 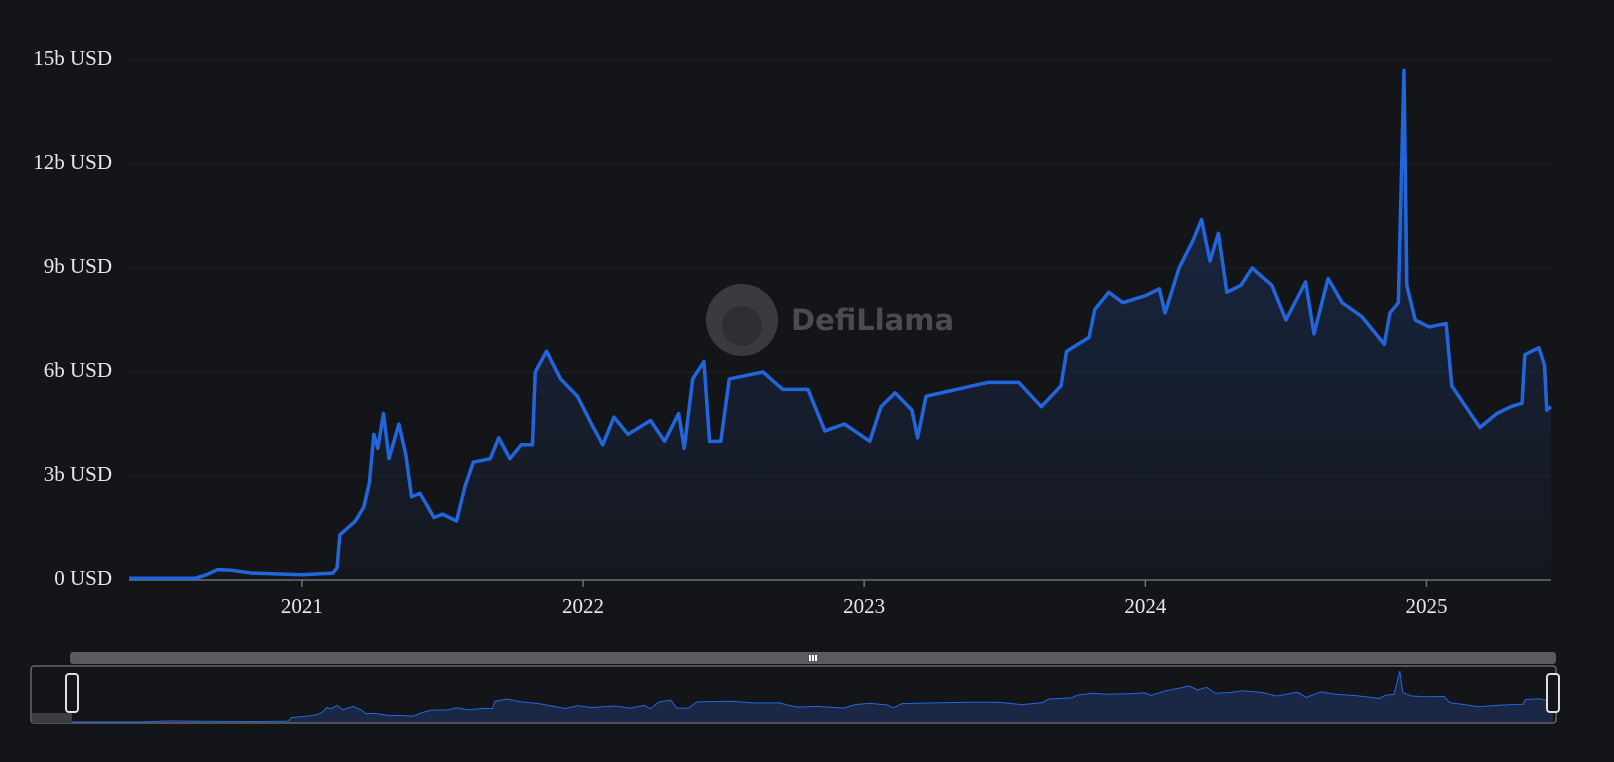 I want to click on x-tick-label: 2021, so click(x=302, y=606).